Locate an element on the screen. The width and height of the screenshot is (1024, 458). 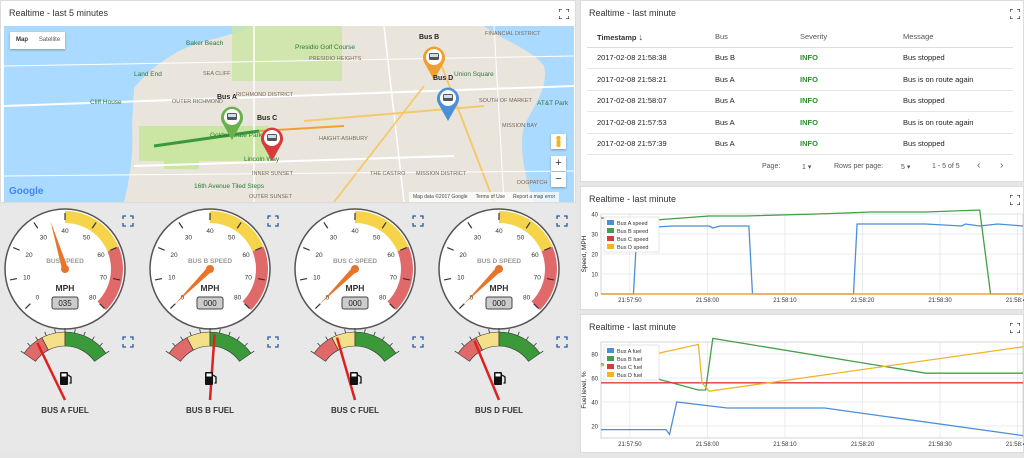
cell-timestamp: 2017-02-08 21:58:38 is located at coordinates (646, 58).